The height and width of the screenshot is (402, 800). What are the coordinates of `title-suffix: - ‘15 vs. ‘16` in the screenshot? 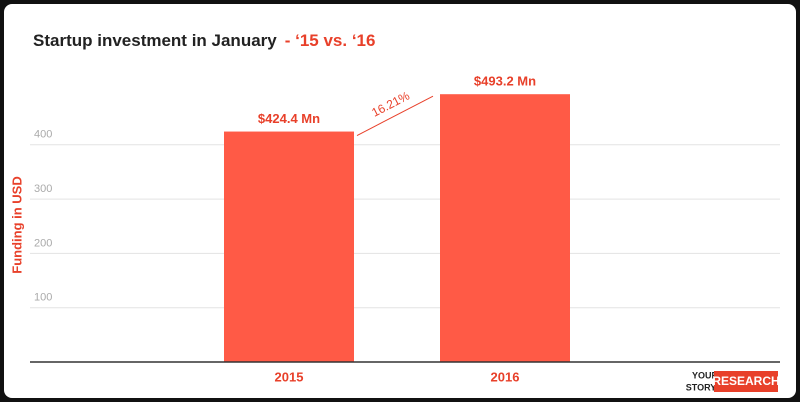 It's located at (330, 40).